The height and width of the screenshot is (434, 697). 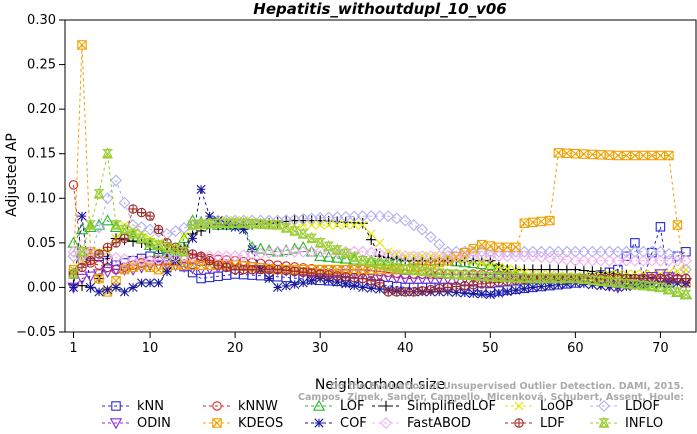 I want to click on x-tick-label: 30, so click(x=320, y=348).